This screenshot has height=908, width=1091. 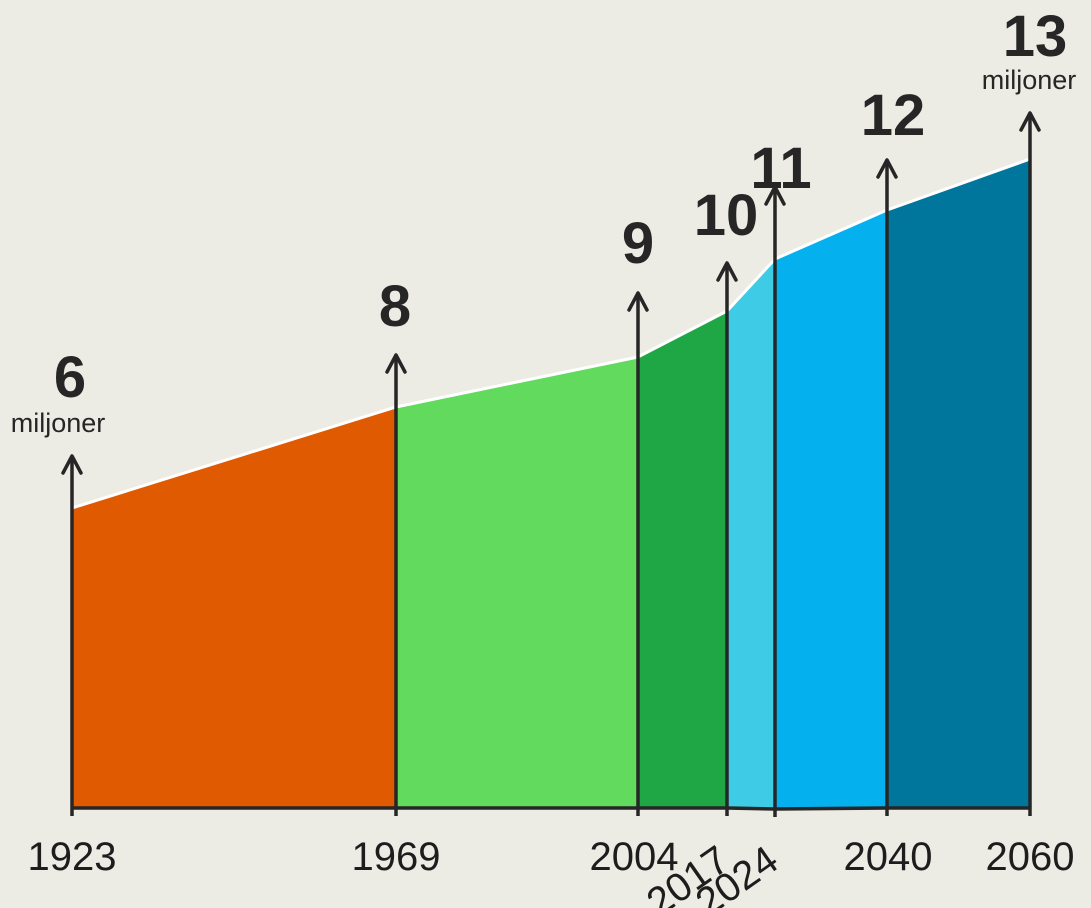 What do you see at coordinates (727, 538) in the screenshot?
I see `marker-arrow-2017` at bounding box center [727, 538].